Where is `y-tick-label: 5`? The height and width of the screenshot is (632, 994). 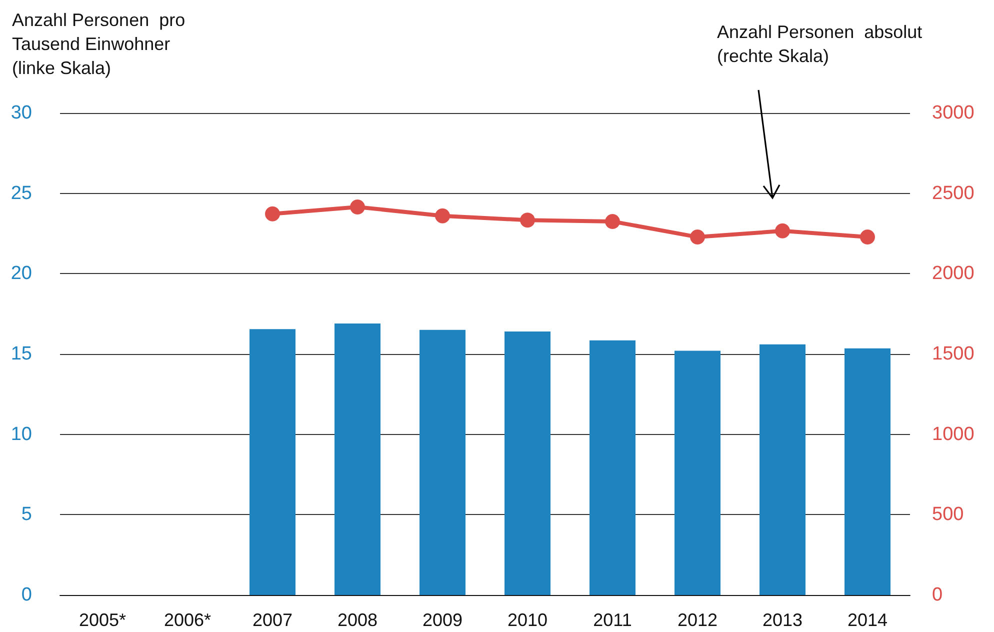
y-tick-label: 5 is located at coordinates (26, 515).